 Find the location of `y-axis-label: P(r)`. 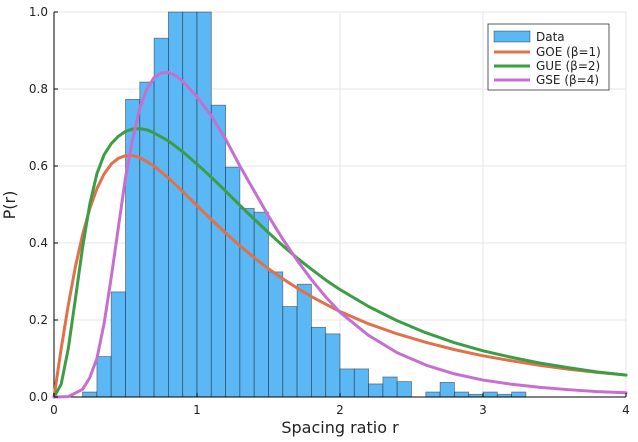

y-axis-label: P(r) is located at coordinates (9, 205).